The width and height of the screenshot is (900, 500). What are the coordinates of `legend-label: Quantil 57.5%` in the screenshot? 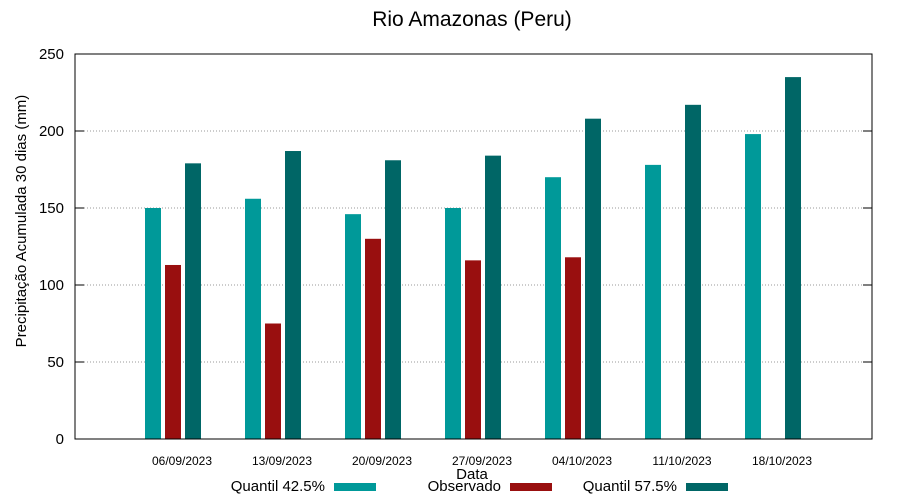 It's located at (630, 486).